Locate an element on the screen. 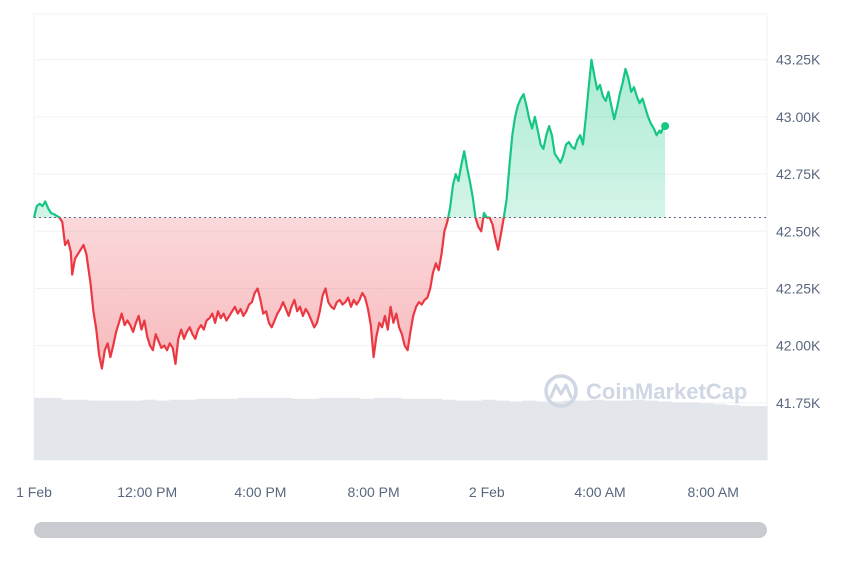 Image resolution: width=860 pixels, height=573 pixels. latest-price-dot is located at coordinates (665, 126).